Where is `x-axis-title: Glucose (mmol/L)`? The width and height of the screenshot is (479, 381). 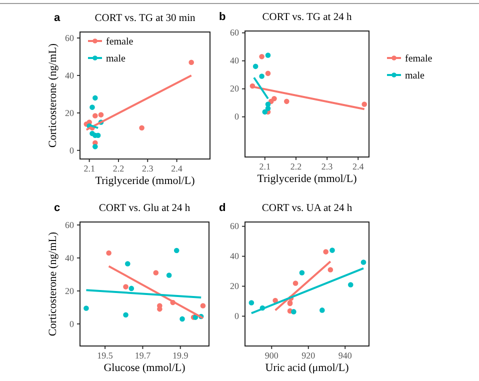
x-axis-title: Glucose (mmol/L) is located at coordinates (145, 368).